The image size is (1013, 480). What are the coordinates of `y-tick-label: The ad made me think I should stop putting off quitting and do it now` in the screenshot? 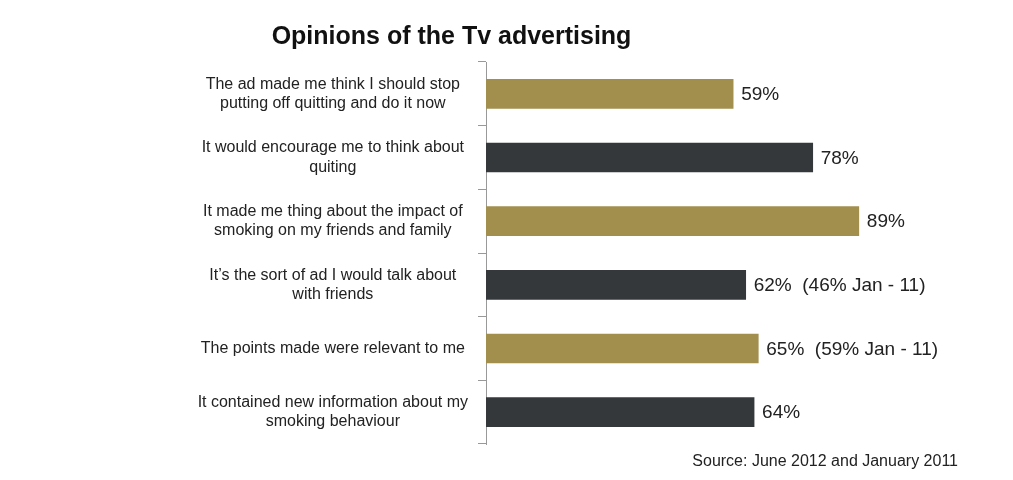 It's located at (333, 92).